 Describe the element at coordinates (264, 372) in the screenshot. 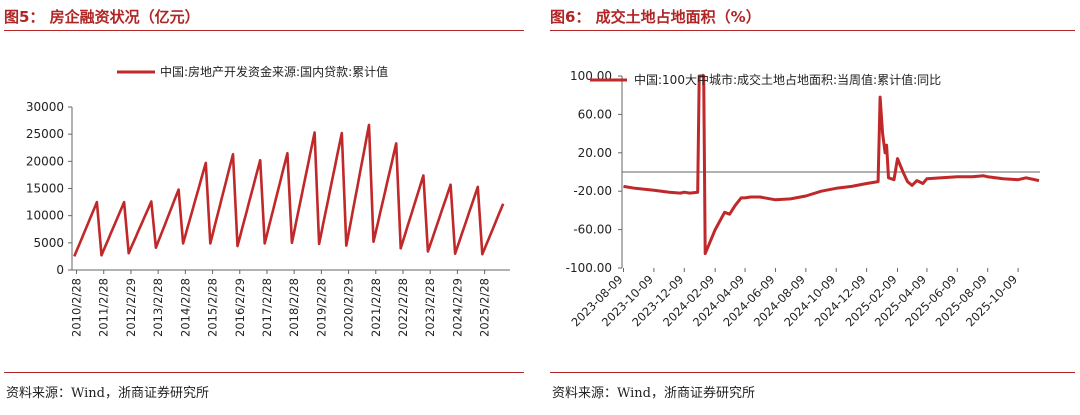

I see `figure5-bottom-rule` at that location.